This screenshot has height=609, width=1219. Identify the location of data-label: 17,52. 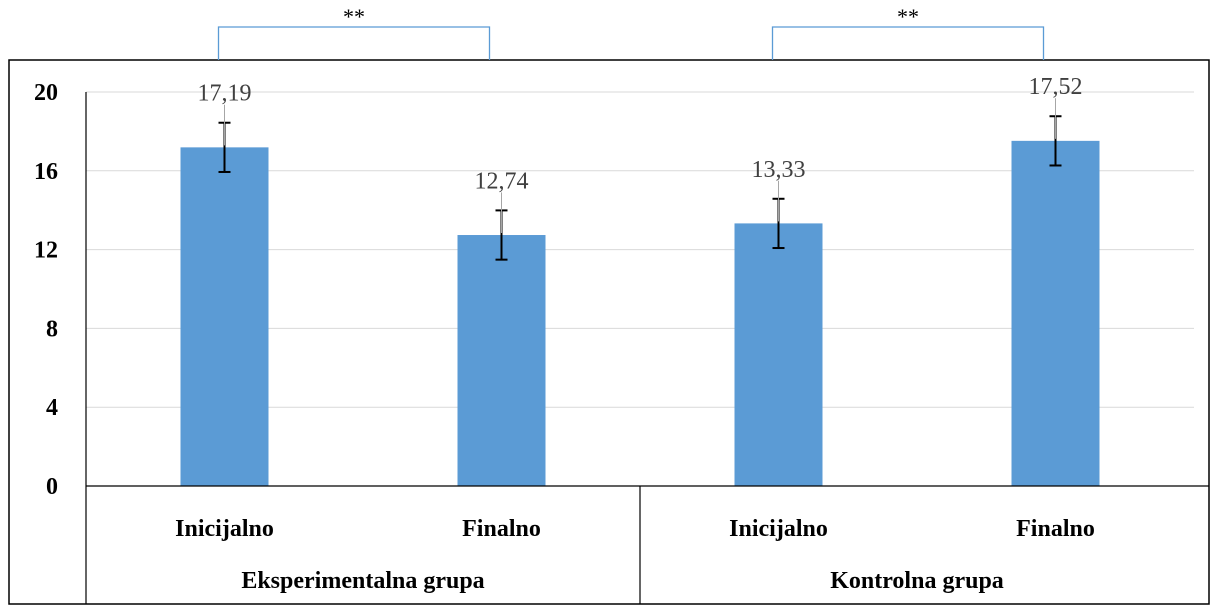
(1056, 87).